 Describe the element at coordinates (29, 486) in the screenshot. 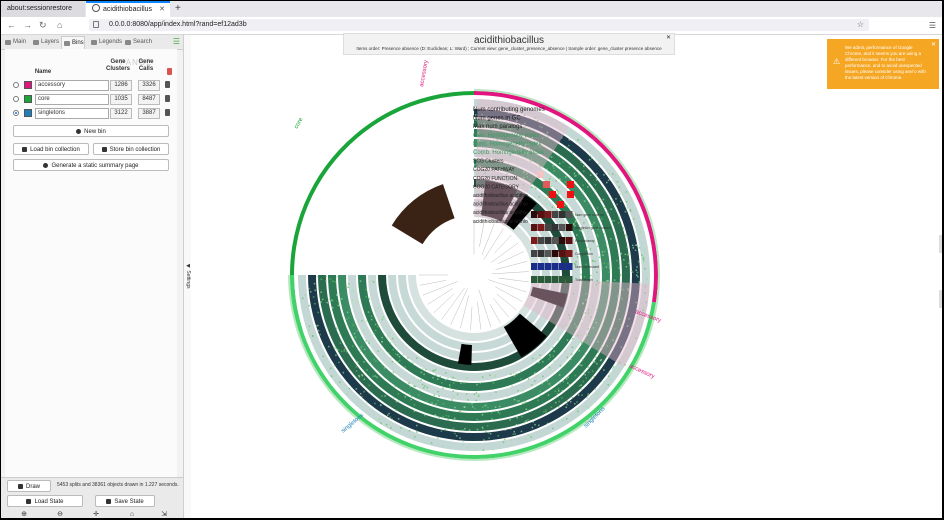

I see `draw-button: Draw` at that location.